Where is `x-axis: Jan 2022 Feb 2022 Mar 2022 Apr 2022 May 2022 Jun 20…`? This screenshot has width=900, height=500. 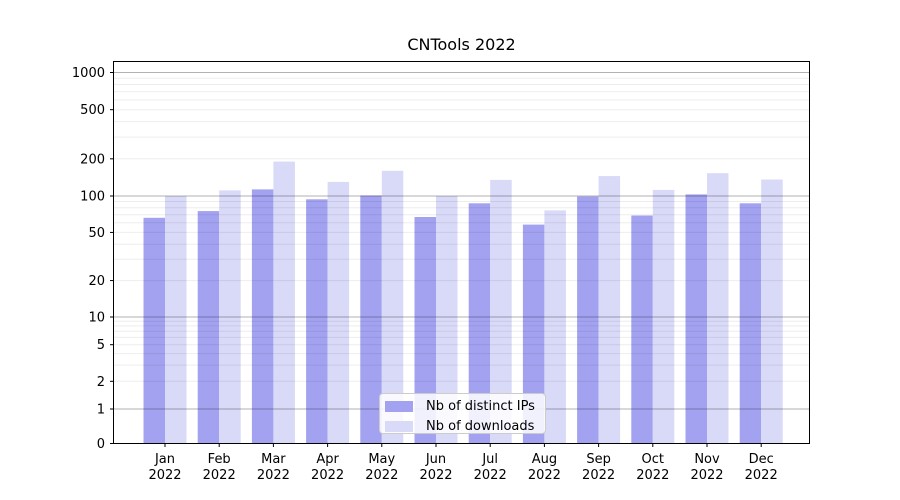
x-axis: Jan 2022 Feb 2022 Mar 2022 Apr 2022 May 2022 Jun 20… is located at coordinates (463, 463).